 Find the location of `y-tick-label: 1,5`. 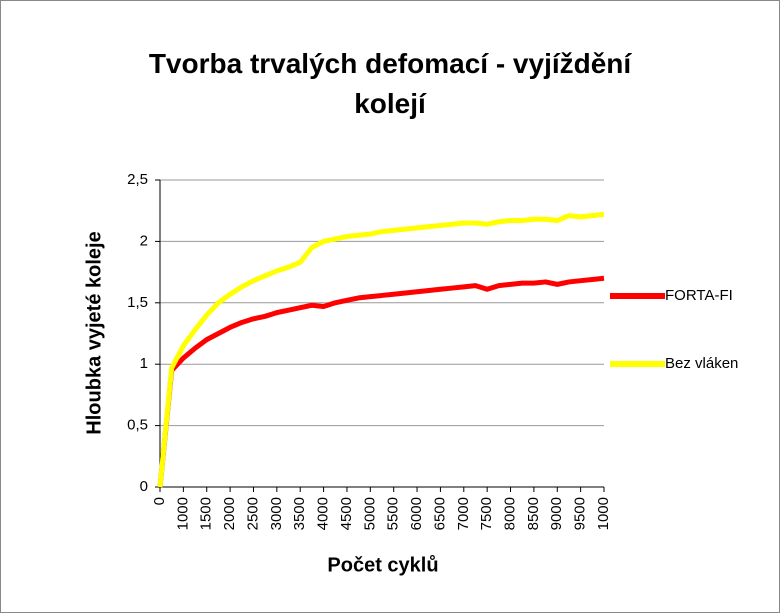

y-tick-label: 1,5 is located at coordinates (137, 302).